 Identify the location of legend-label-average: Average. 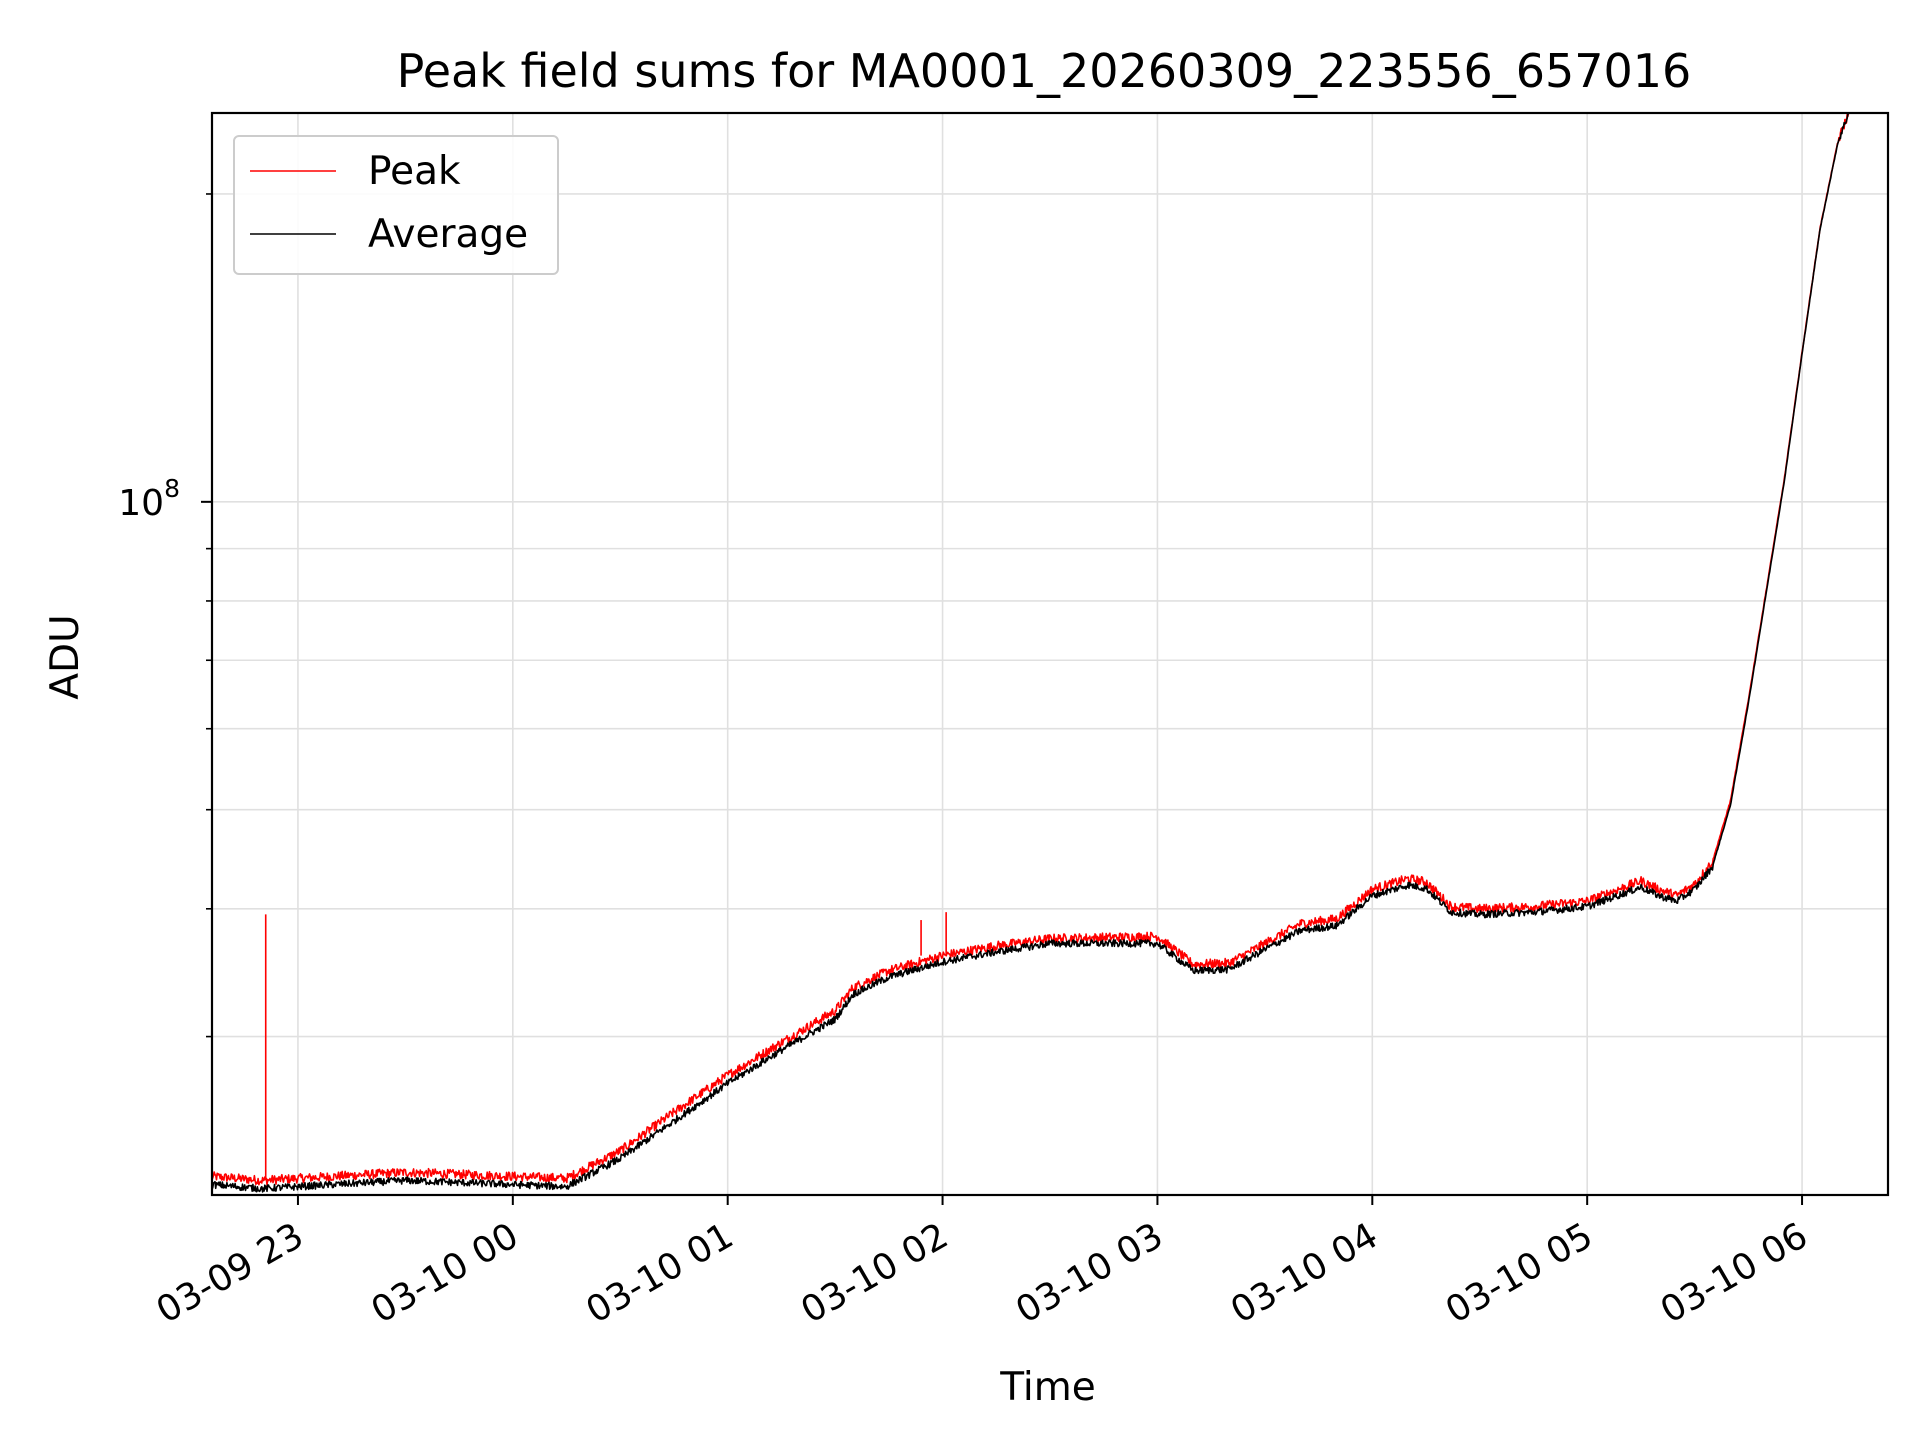
(448, 234).